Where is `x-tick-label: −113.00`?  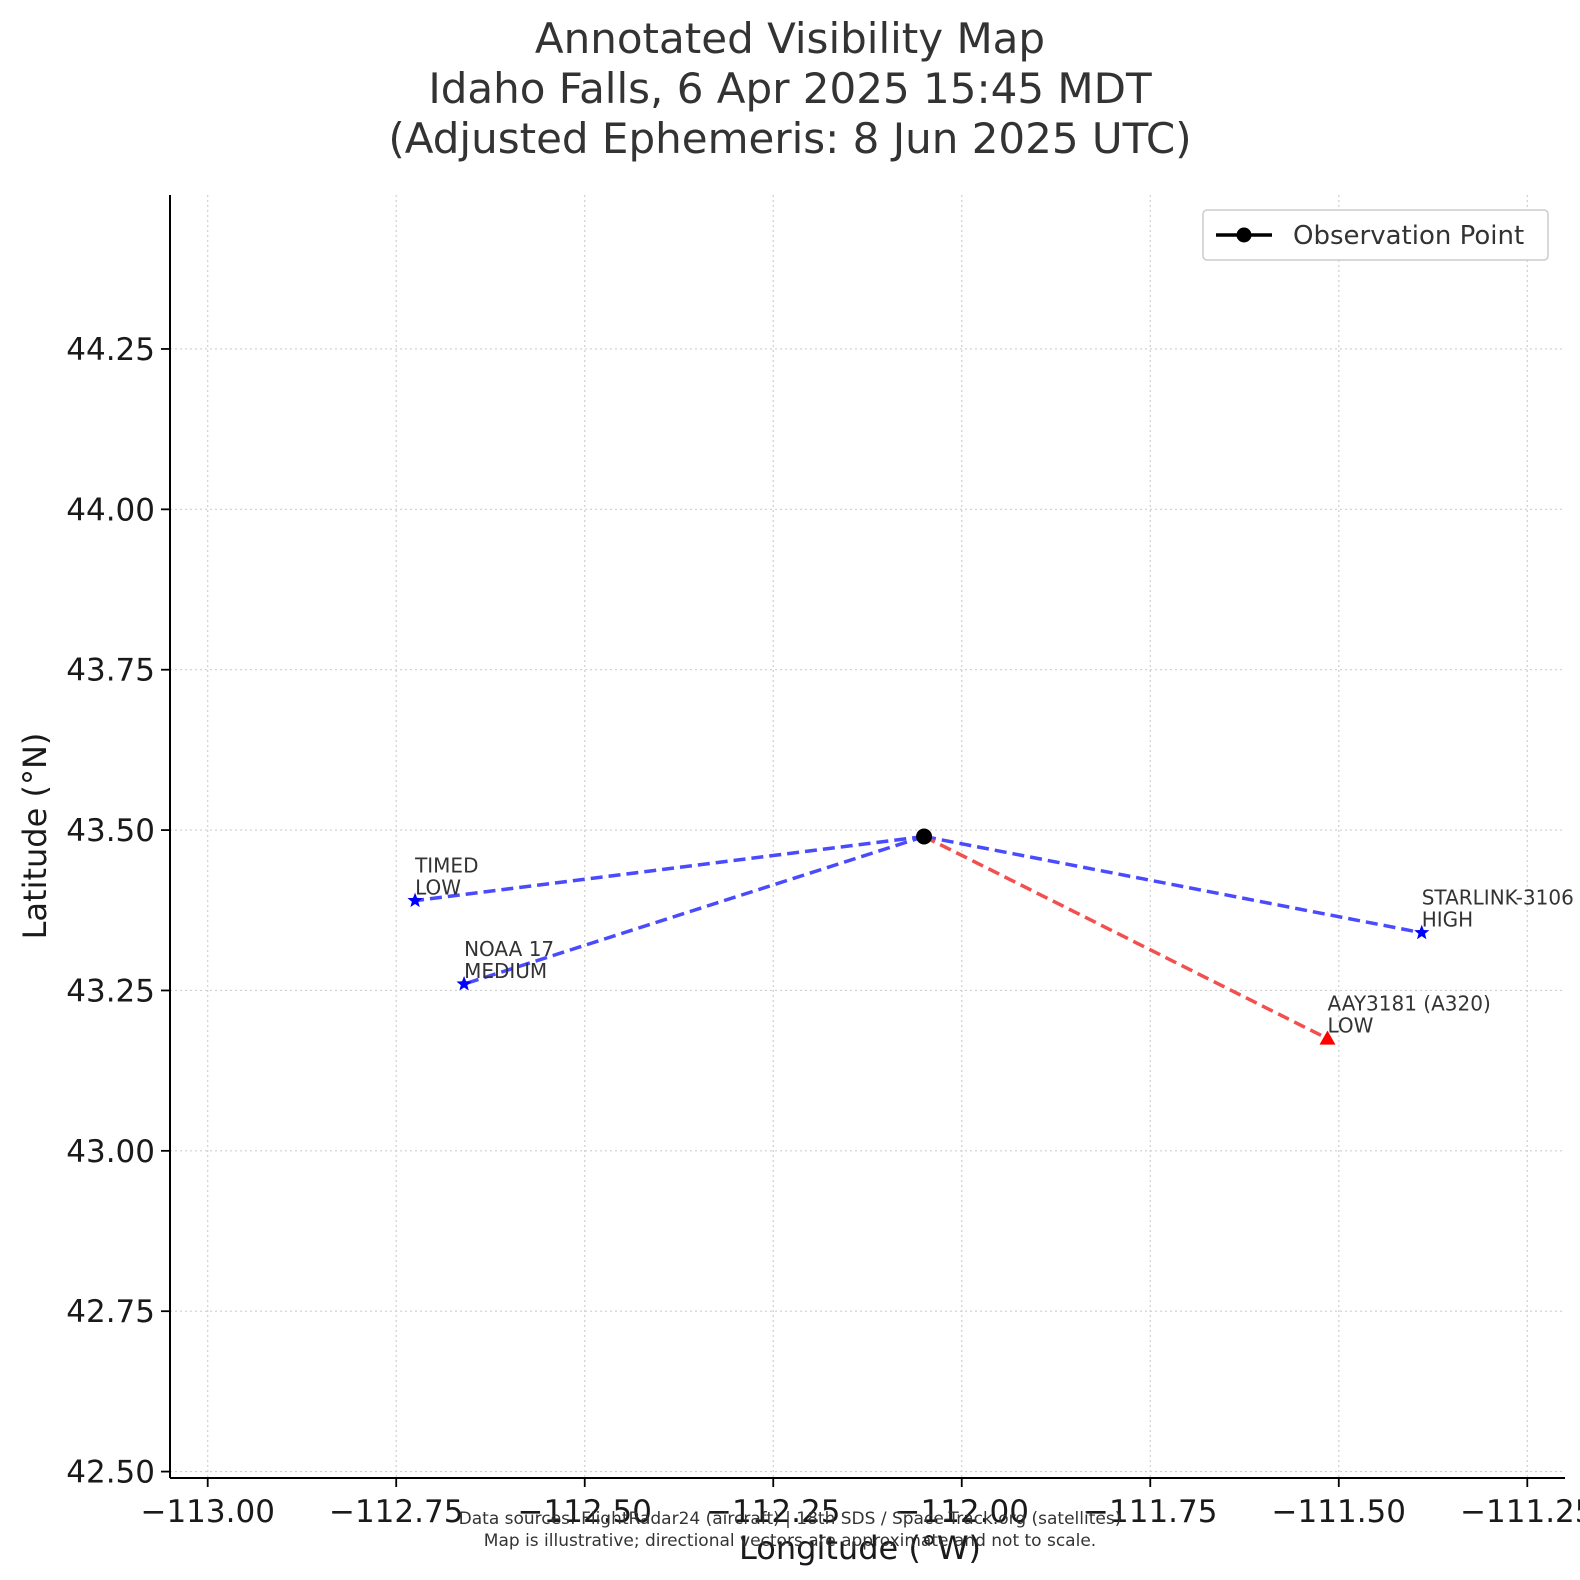
x-tick-label: −113.00 is located at coordinates (207, 1512).